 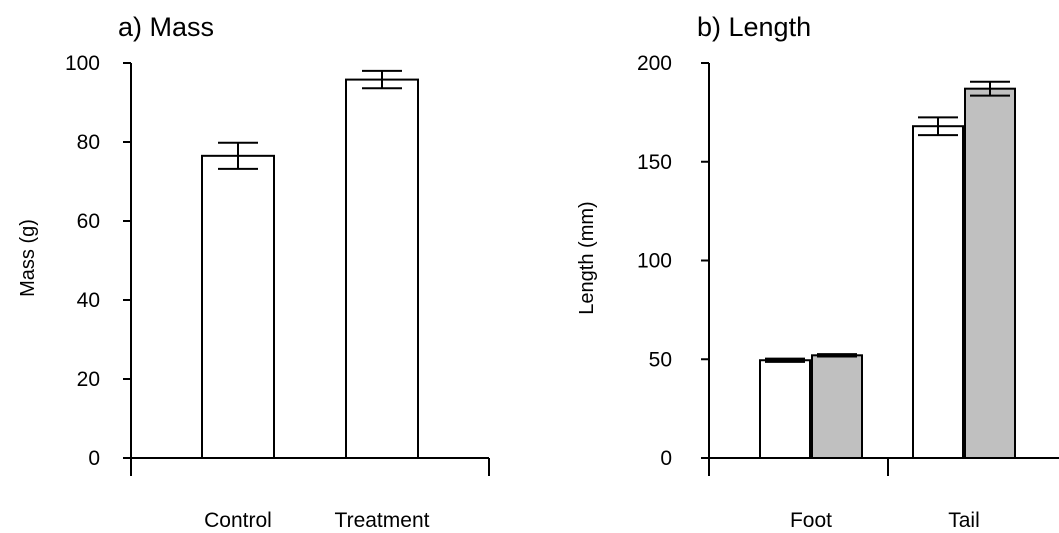 What do you see at coordinates (382, 520) in the screenshot?
I see `x-tick-label: Treatment` at bounding box center [382, 520].